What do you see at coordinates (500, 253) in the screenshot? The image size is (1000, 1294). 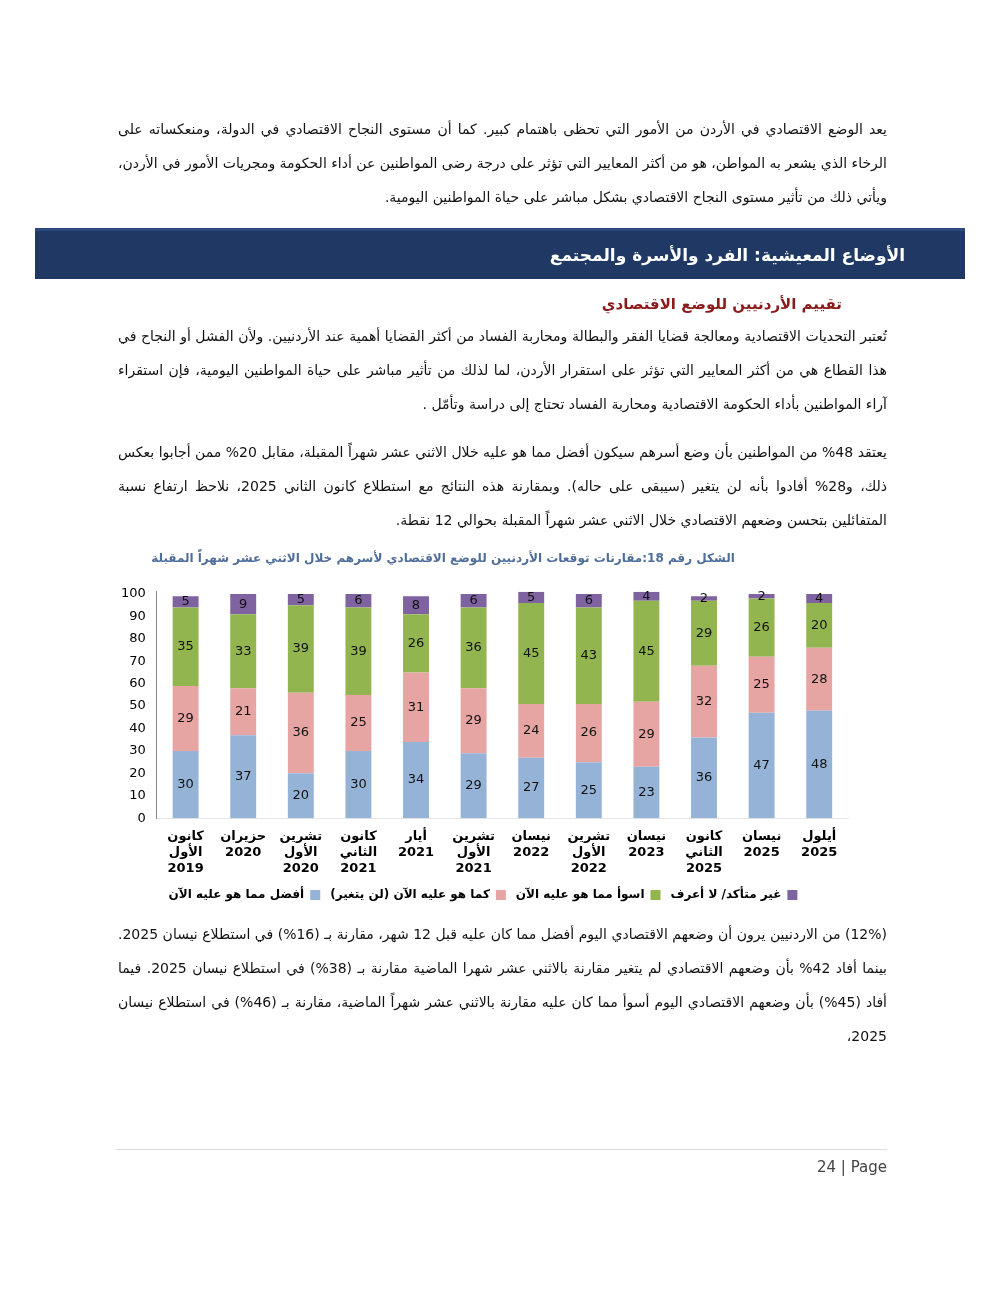 I see `text: الأوضاع المعيشية: الفرد والأسرة والمجتمع` at bounding box center [500, 253].